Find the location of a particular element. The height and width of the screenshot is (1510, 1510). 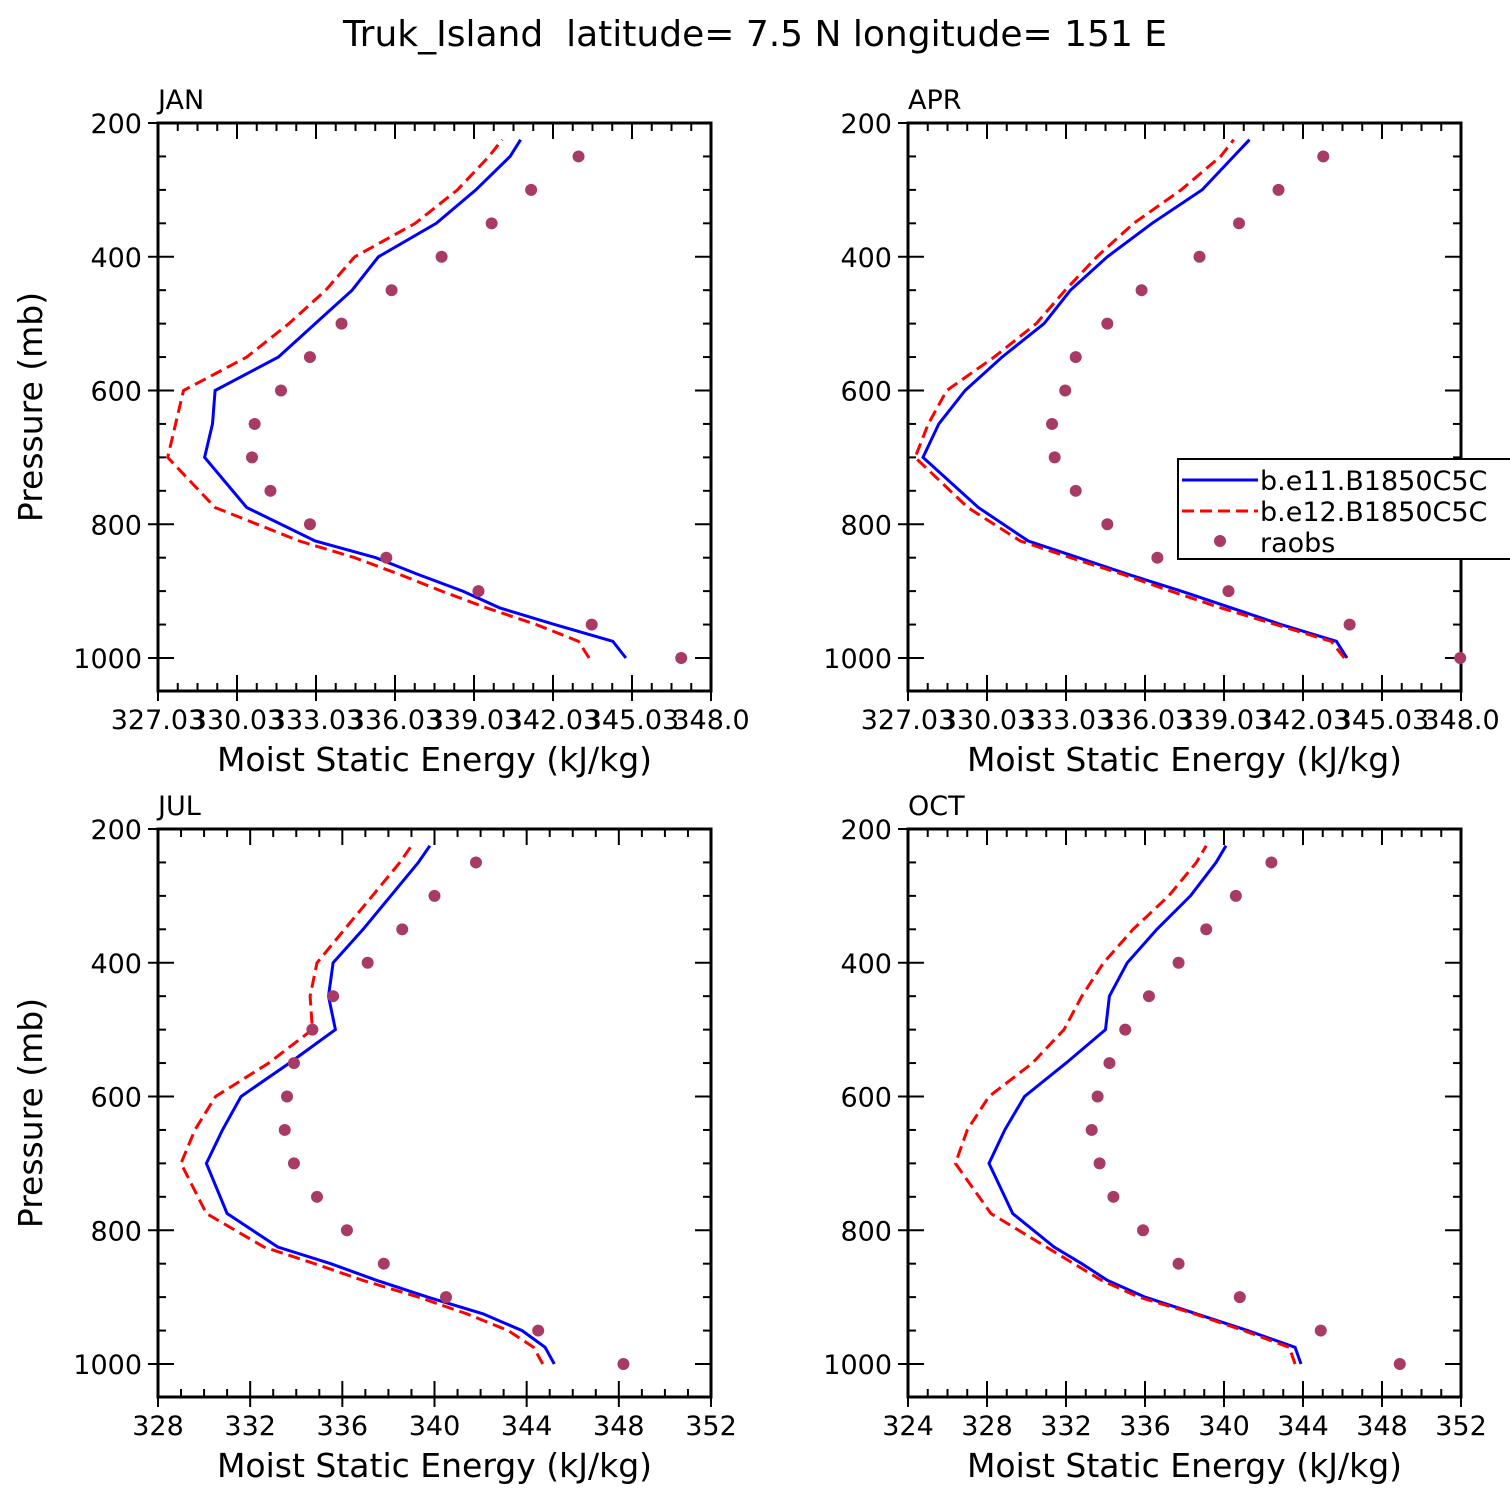

x-tick-label: 327.03 is located at coordinates (908, 720).